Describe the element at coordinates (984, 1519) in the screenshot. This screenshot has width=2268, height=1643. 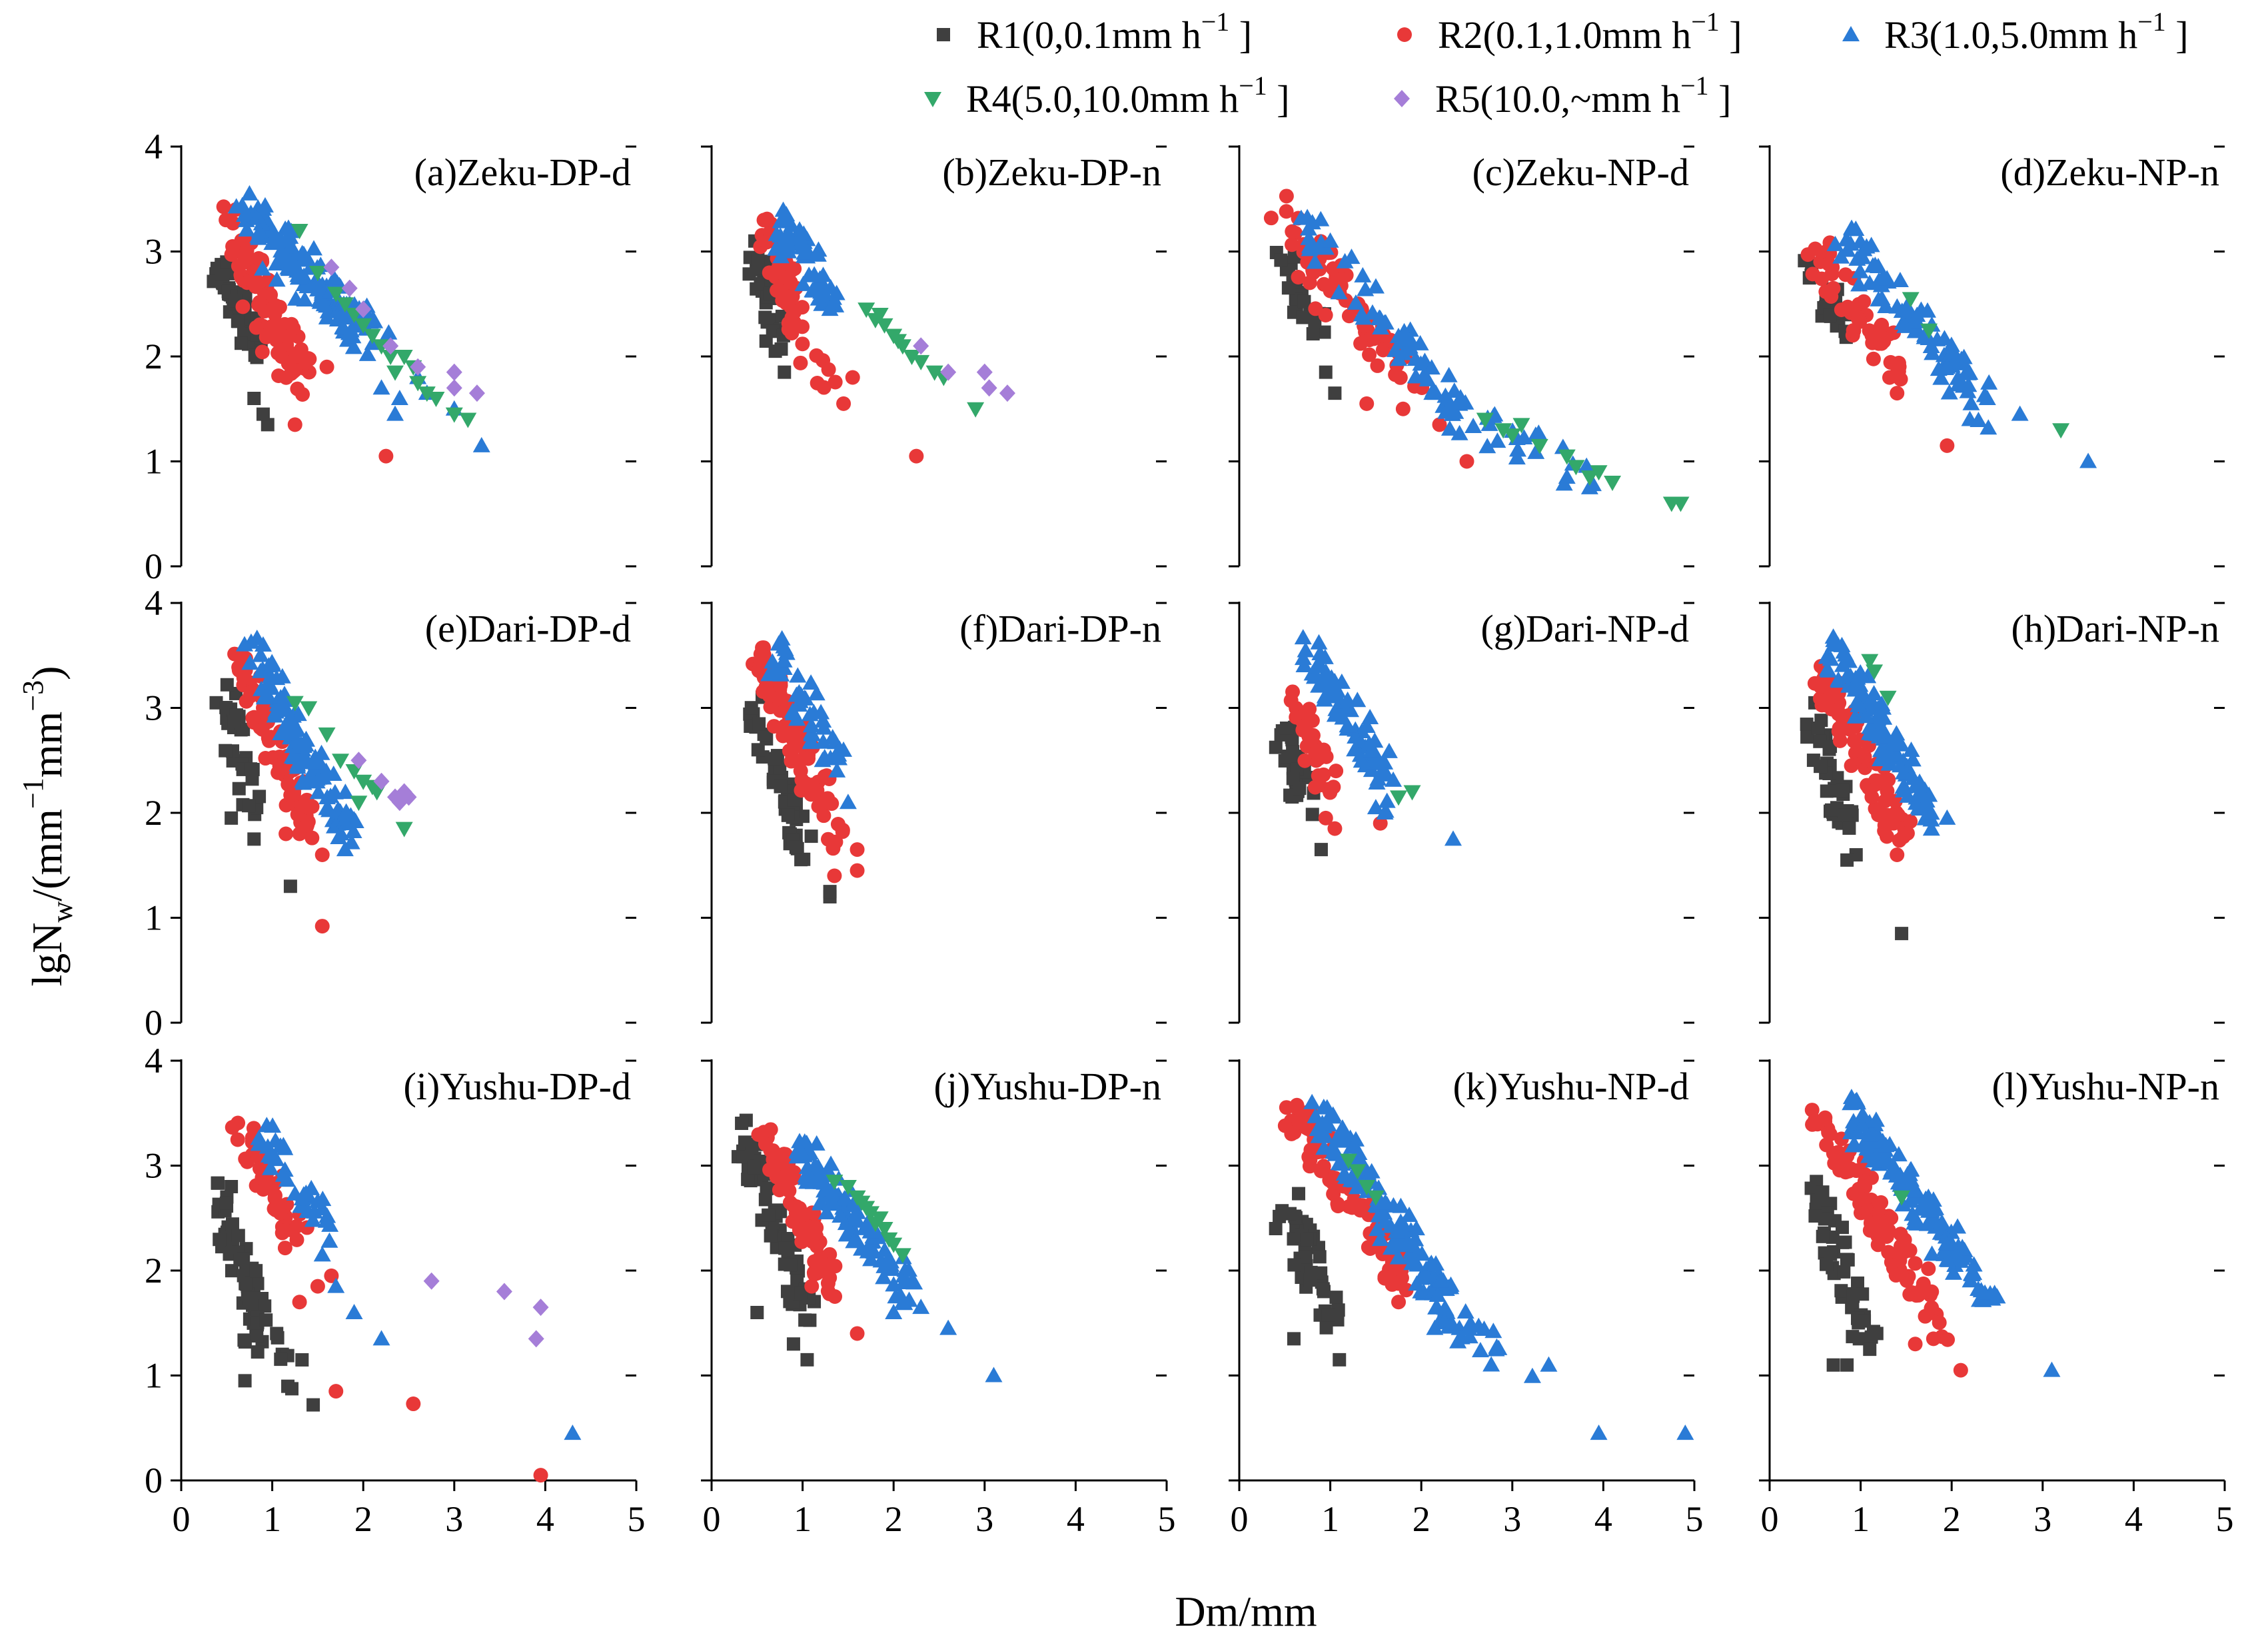
I see `x-tick-label: 3` at that location.